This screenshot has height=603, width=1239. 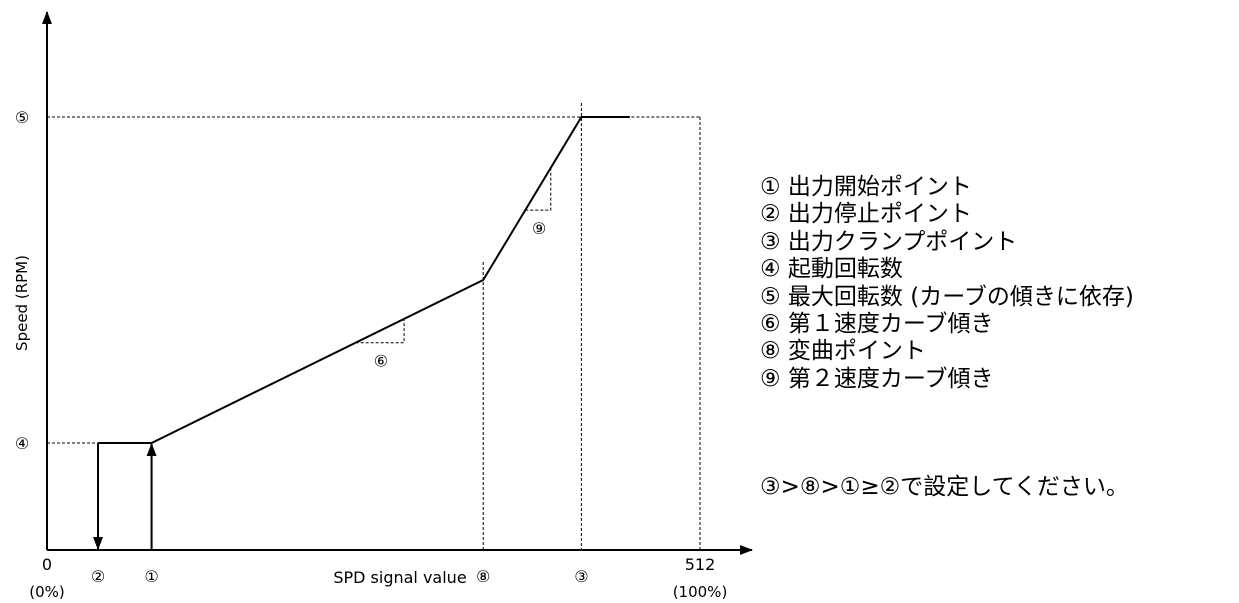 What do you see at coordinates (700, 592) in the screenshot?
I see `x-tick-sublabel: (100%)` at bounding box center [700, 592].